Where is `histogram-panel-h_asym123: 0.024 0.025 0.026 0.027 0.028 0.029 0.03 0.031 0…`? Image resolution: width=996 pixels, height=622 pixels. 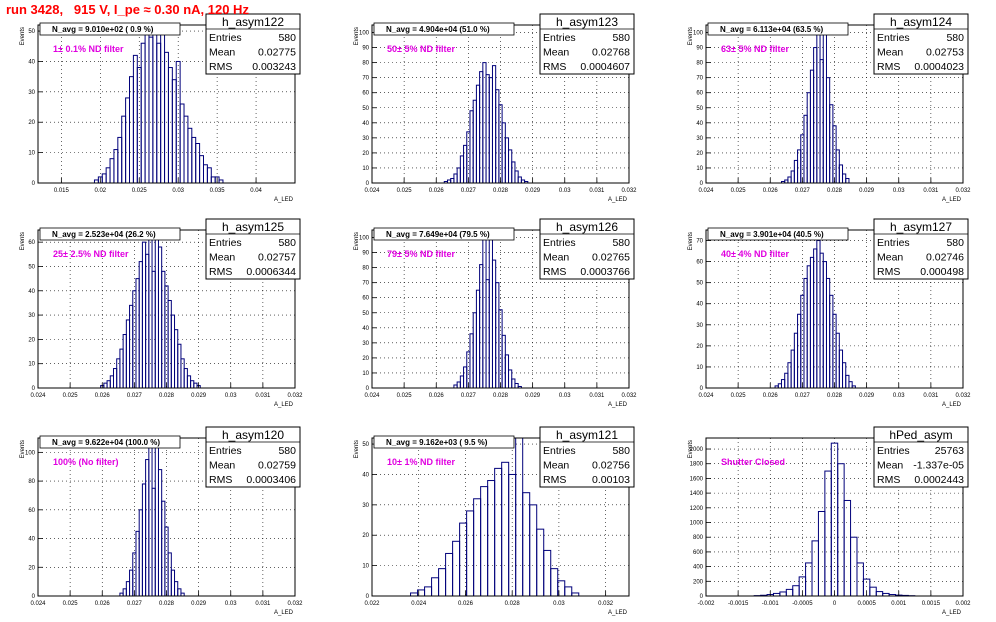 histogram-panel-h_asym123: 0.024 0.025 0.026 0.027 0.028 0.029 0.03 0.031 0… is located at coordinates (495, 108).